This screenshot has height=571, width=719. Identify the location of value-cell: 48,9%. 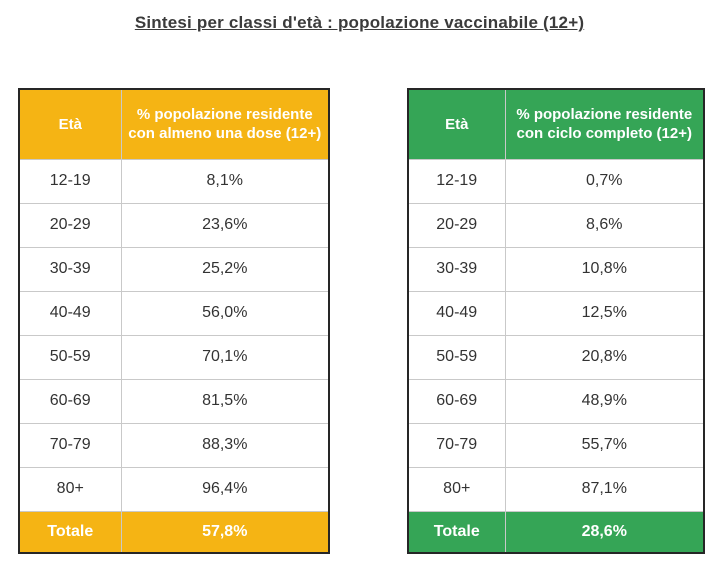
(604, 401).